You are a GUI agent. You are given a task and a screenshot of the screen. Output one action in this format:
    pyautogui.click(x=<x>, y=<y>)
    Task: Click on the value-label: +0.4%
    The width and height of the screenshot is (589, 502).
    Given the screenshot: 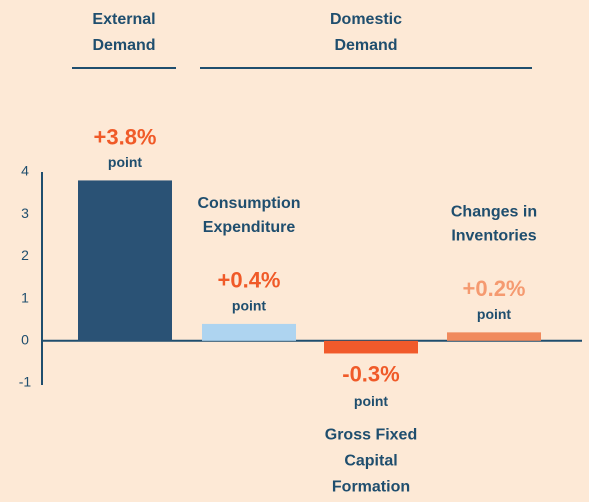 What is the action you would take?
    pyautogui.click(x=249, y=280)
    